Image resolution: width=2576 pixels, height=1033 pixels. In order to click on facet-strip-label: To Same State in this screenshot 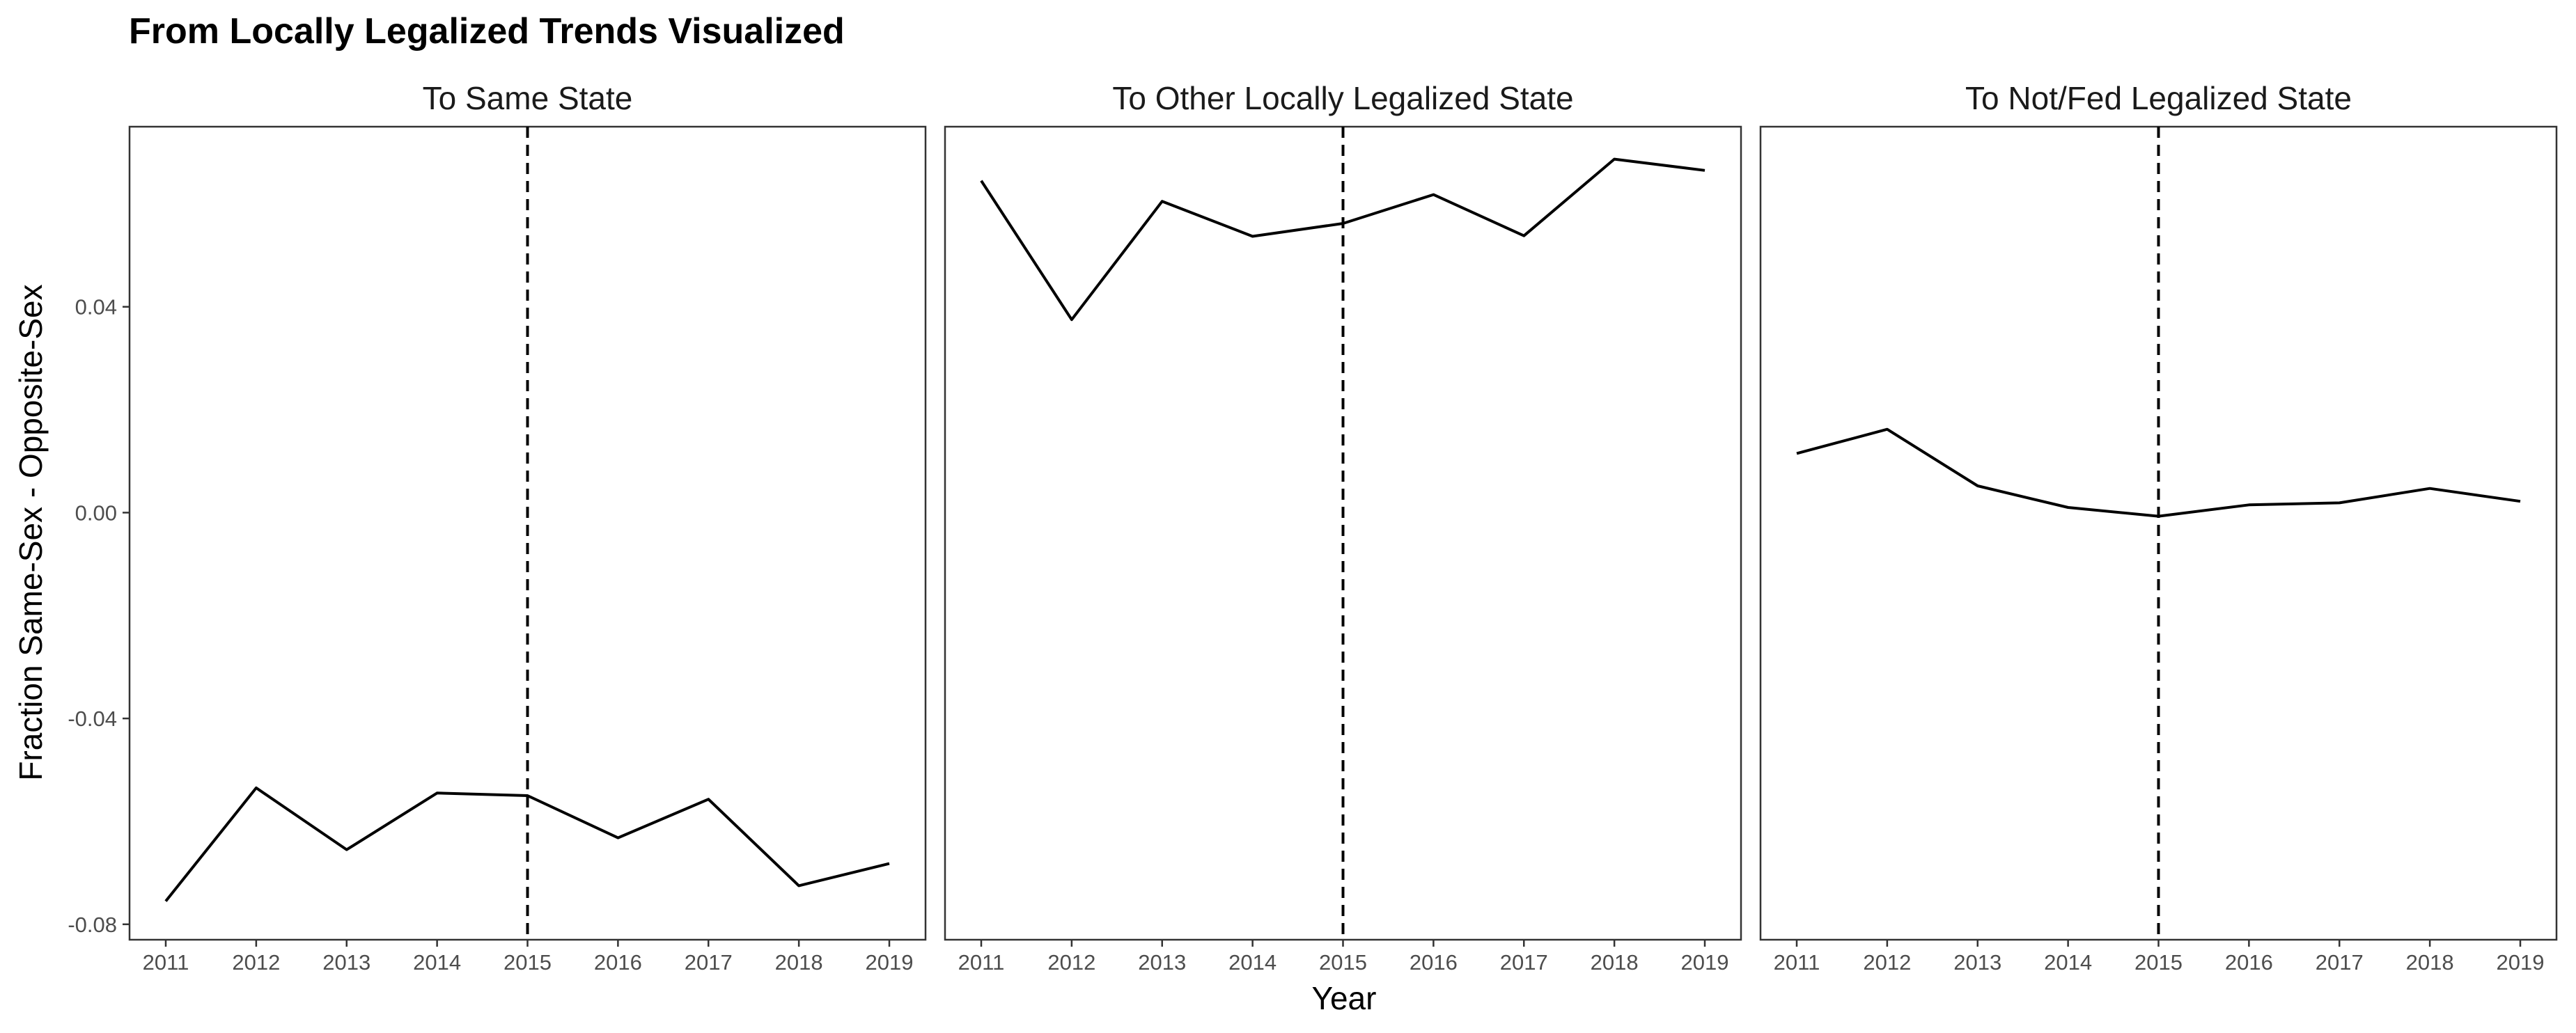, I will do `click(528, 98)`.